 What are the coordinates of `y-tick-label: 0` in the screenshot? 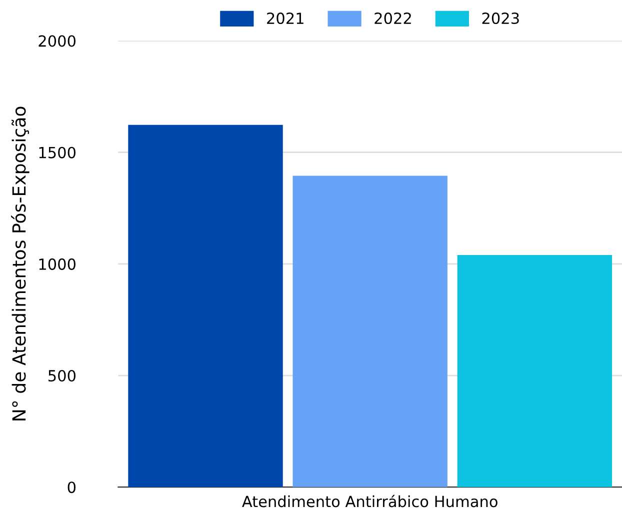 It's located at (72, 488).